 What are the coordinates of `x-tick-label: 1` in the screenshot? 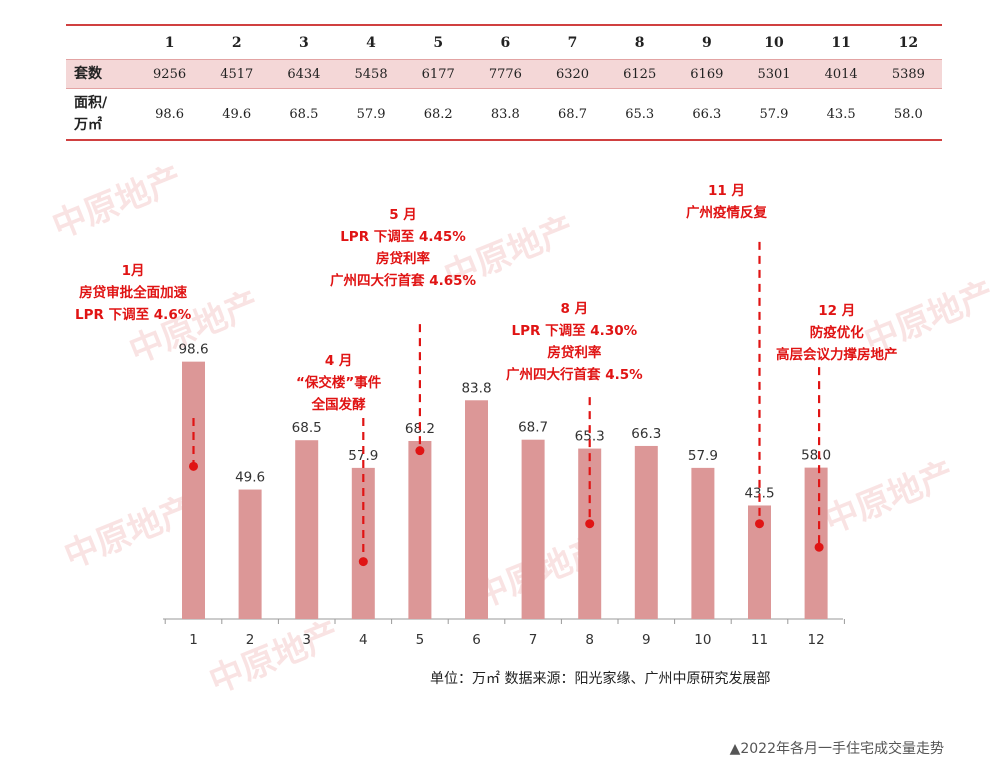 It's located at (193, 640).